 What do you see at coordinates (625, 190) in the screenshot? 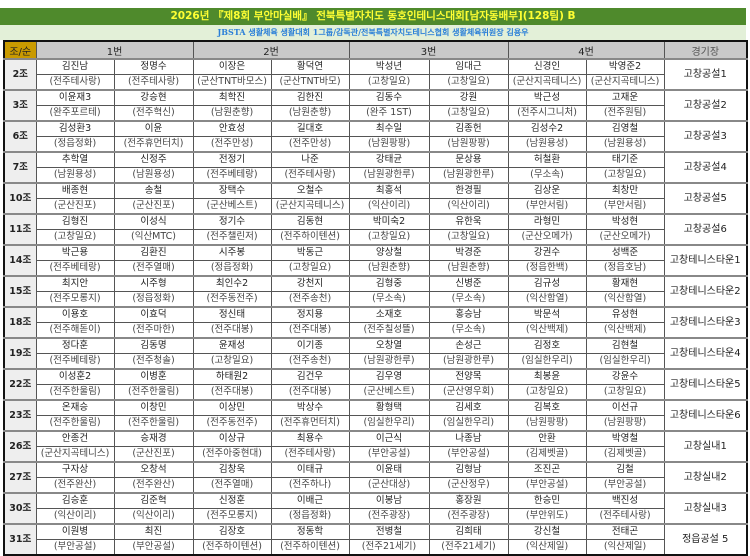
I see `player-name: 최창만` at bounding box center [625, 190].